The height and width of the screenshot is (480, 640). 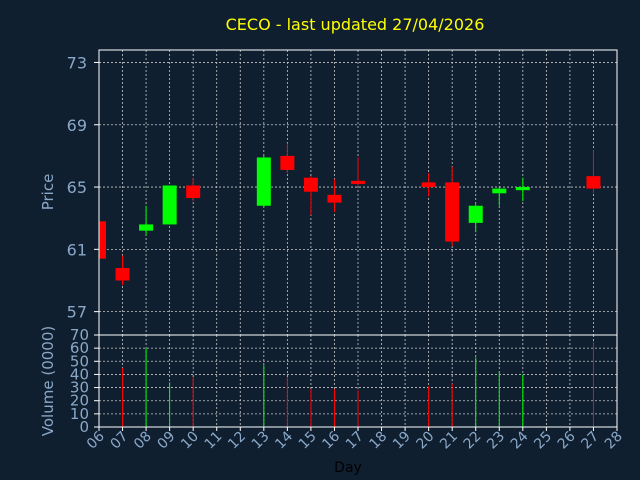 I want to click on volume-axis-label: Volume (0000), so click(x=48, y=381).